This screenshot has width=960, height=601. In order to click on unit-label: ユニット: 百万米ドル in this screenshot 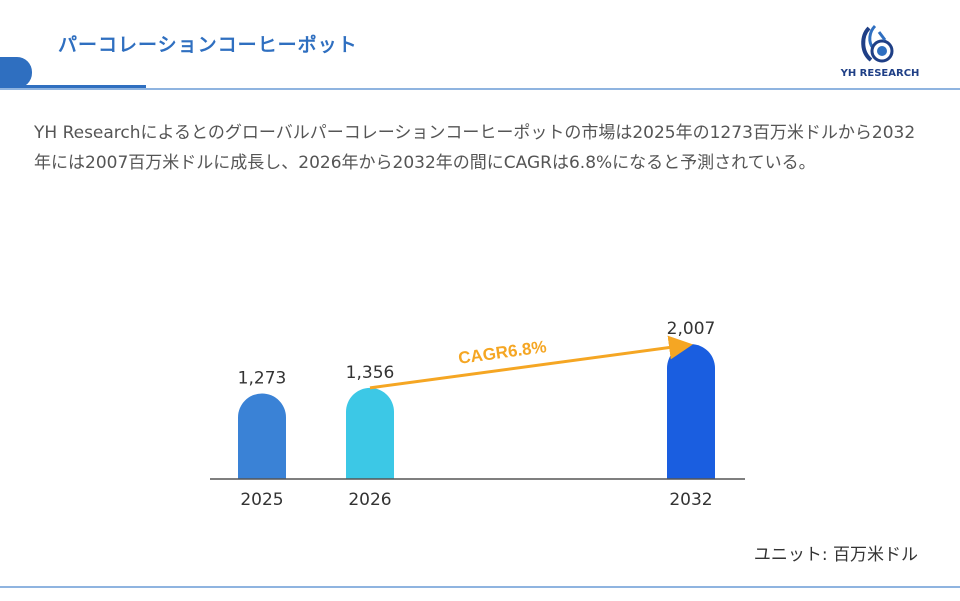, I will do `click(835, 555)`.